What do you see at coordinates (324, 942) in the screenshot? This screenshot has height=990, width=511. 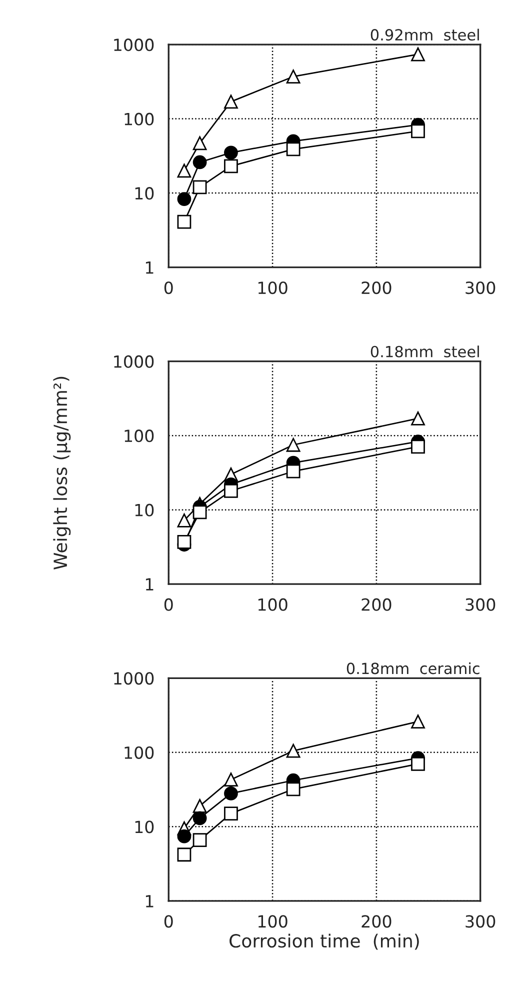 I see `x-axis-title: Corrosion time (min)` at bounding box center [324, 942].